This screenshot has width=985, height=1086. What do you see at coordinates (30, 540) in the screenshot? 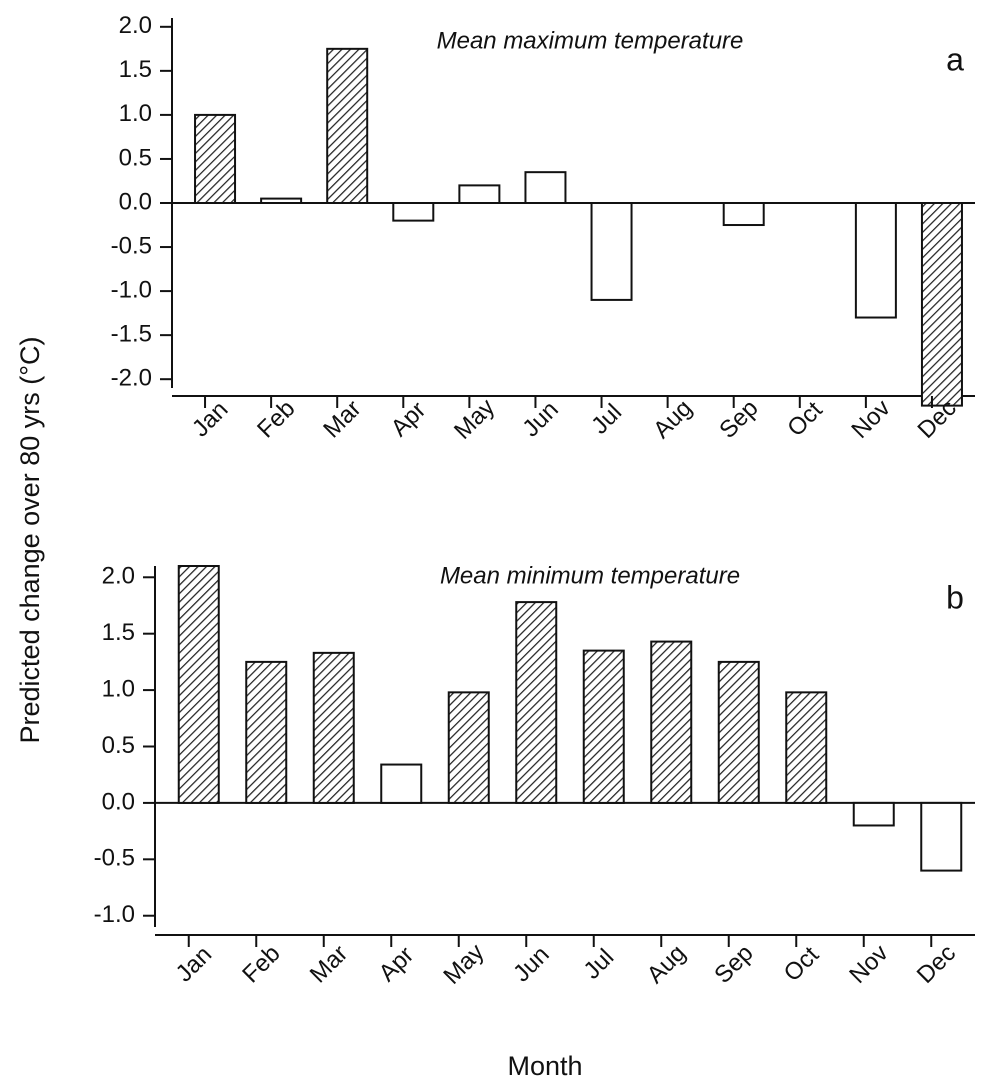
I see `y-axis-label: Predicted change over 80 yrs (°C)` at bounding box center [30, 540].